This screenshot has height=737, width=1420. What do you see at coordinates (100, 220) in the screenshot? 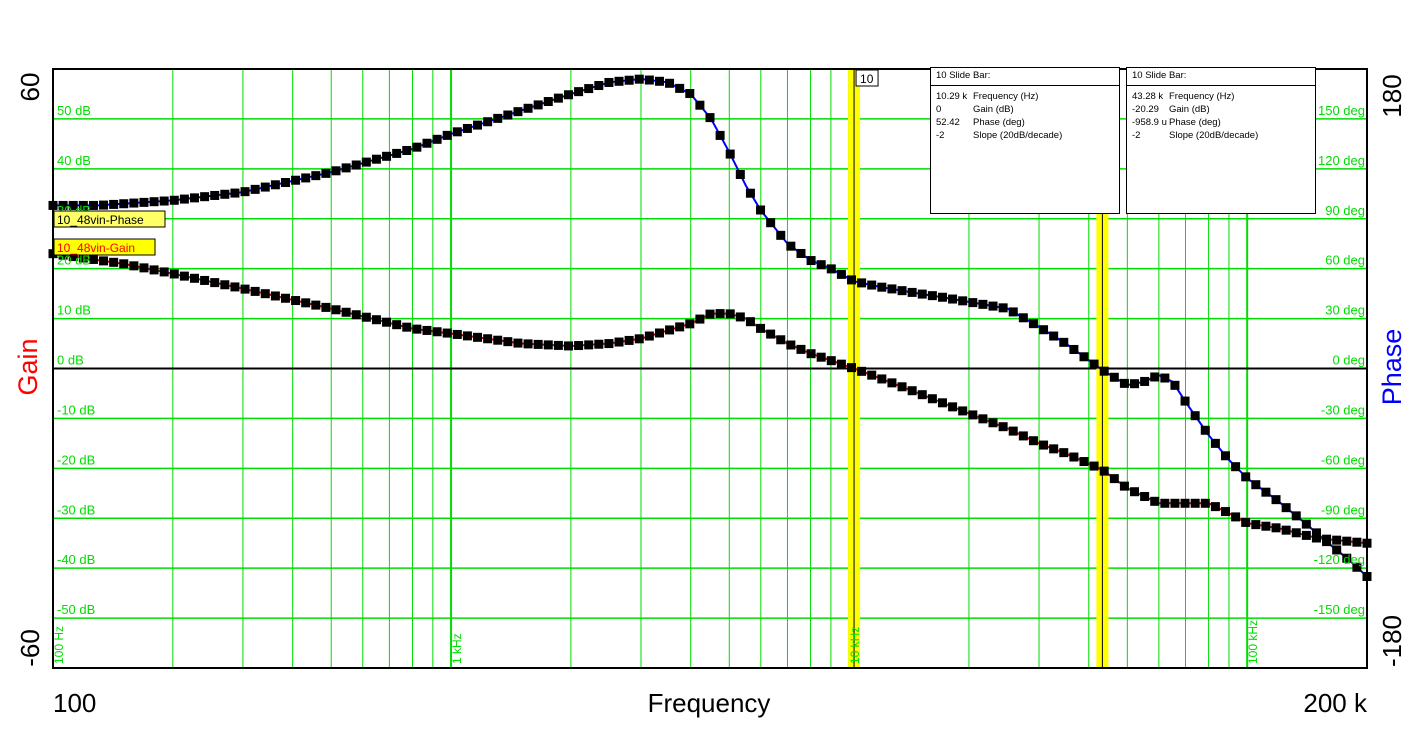
I see `legend-phase-label: 10_48vin-Phase` at bounding box center [100, 220].